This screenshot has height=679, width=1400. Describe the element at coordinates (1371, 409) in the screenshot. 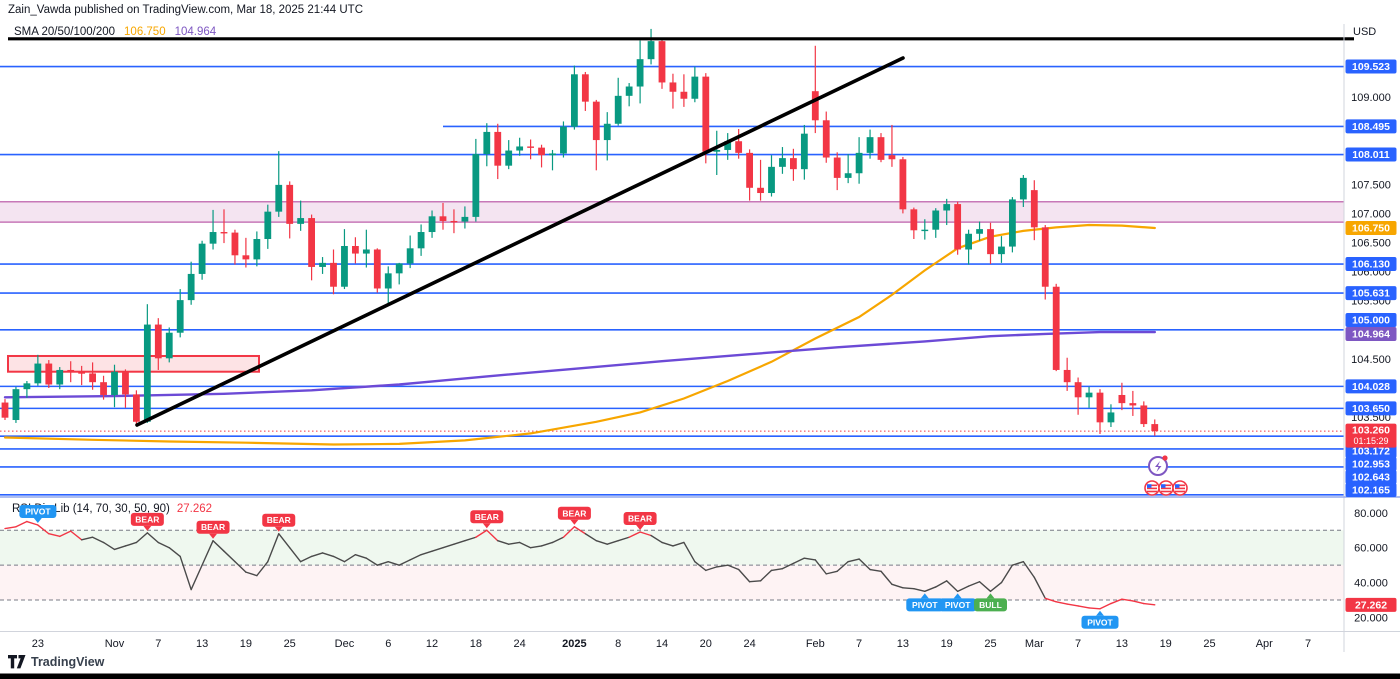

I see `price-label-text: 103.650` at that location.